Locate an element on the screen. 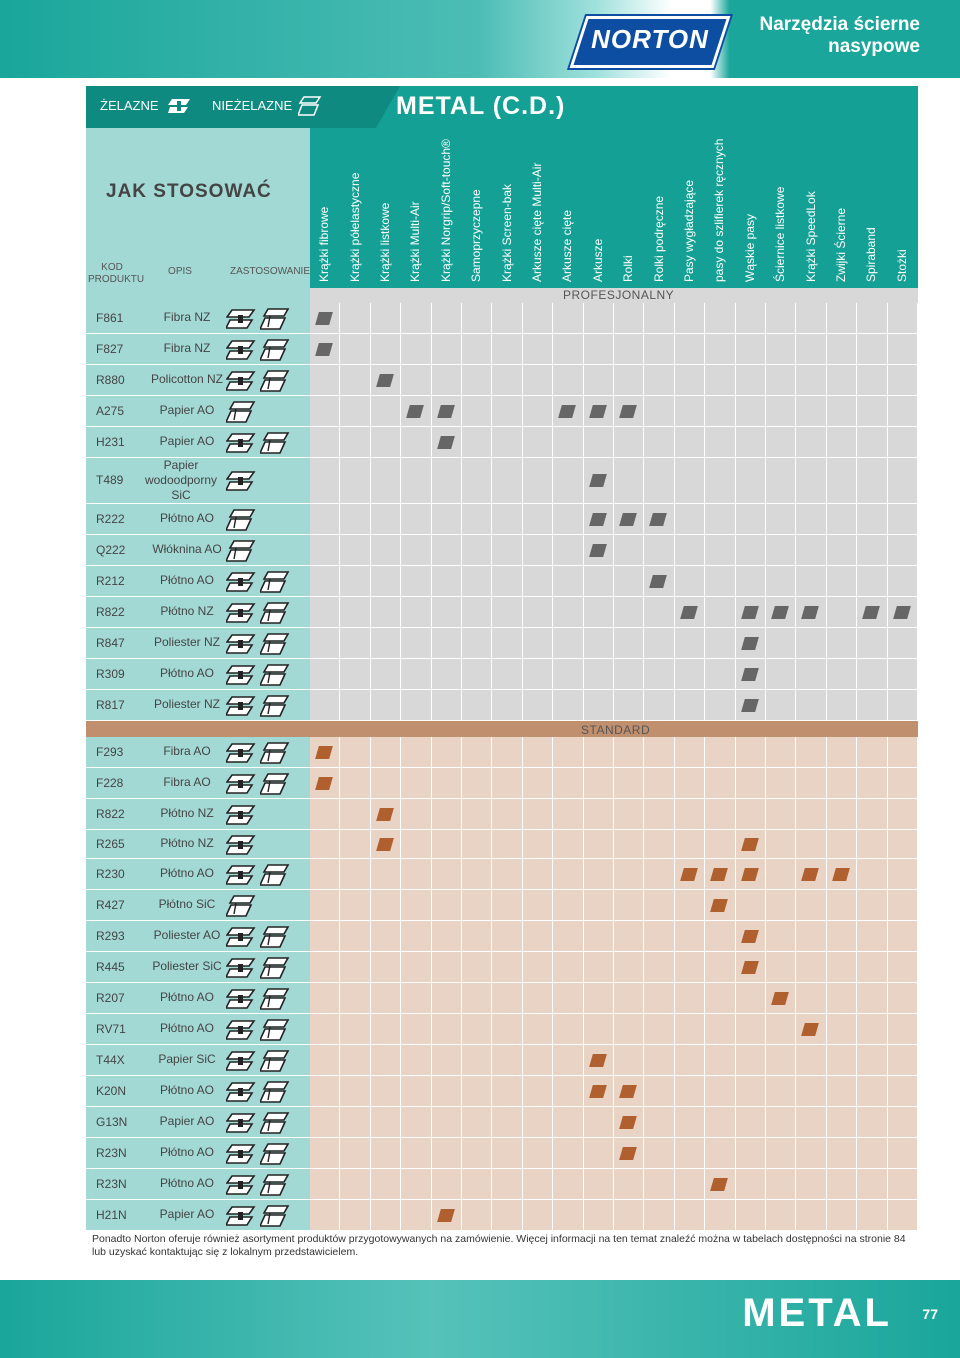 The height and width of the screenshot is (1358, 960). column-header: Spiraband is located at coordinates (873, 208).